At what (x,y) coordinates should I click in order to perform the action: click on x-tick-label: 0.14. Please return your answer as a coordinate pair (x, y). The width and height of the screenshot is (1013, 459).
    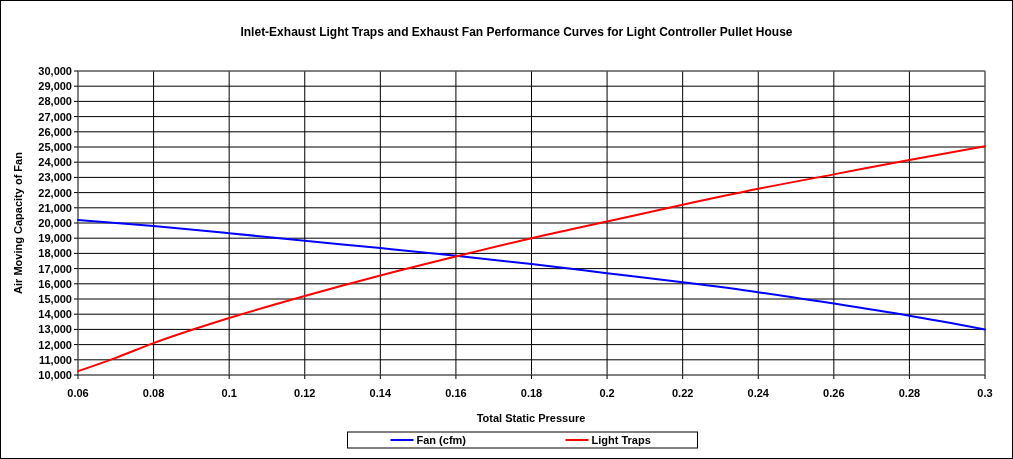
    Looking at the image, I should click on (380, 393).